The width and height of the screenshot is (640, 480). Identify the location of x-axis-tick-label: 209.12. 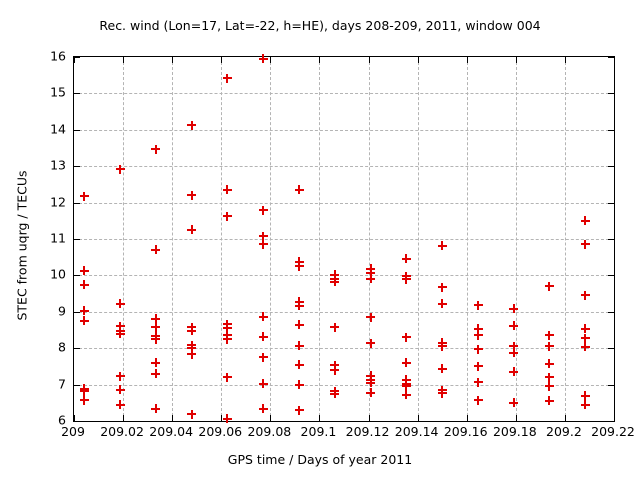
(367, 431).